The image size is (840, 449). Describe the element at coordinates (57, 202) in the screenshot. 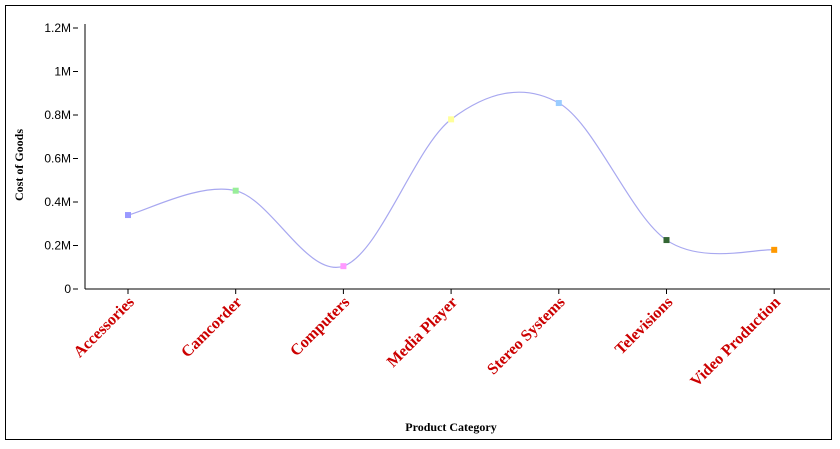

I see `y-tick-label: 0.4M` at that location.